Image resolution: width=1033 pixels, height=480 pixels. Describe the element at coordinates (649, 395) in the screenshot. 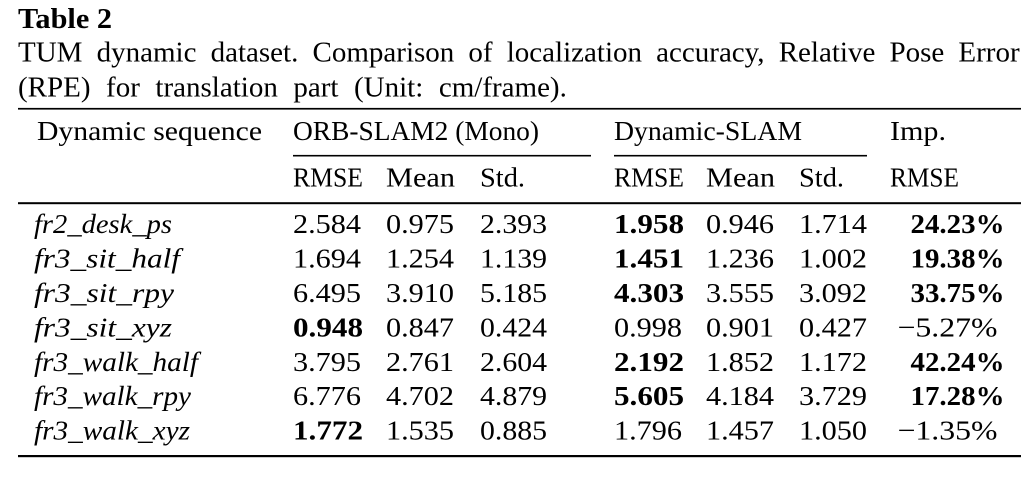

I see `svg-text: 5.605` at that location.